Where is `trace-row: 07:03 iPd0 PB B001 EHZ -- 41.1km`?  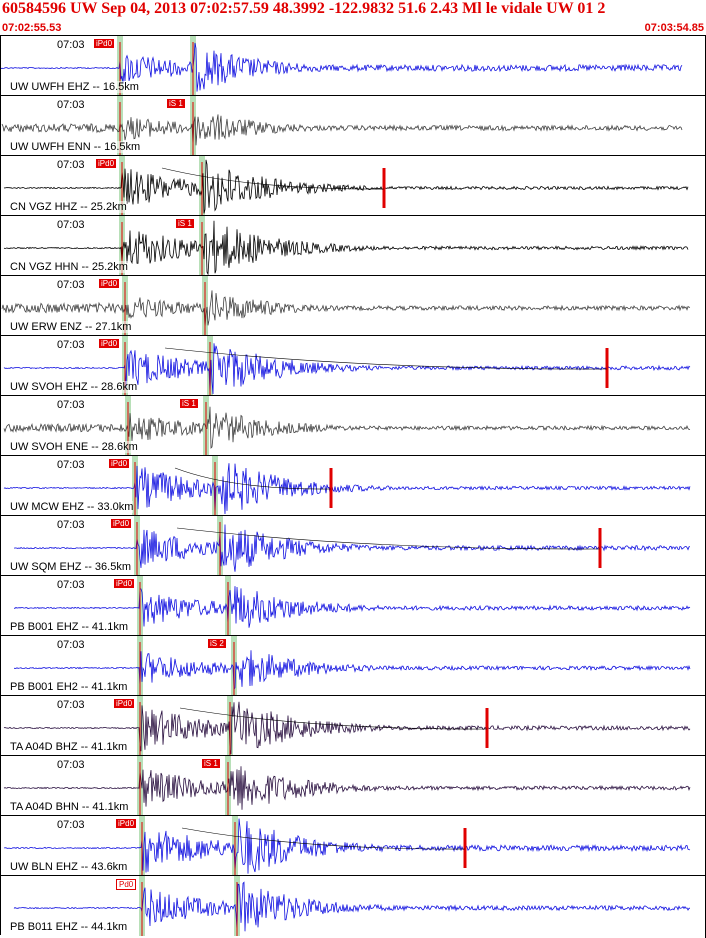 trace-row: 07:03 iPd0 PB B001 EHZ -- 41.1km is located at coordinates (353, 605).